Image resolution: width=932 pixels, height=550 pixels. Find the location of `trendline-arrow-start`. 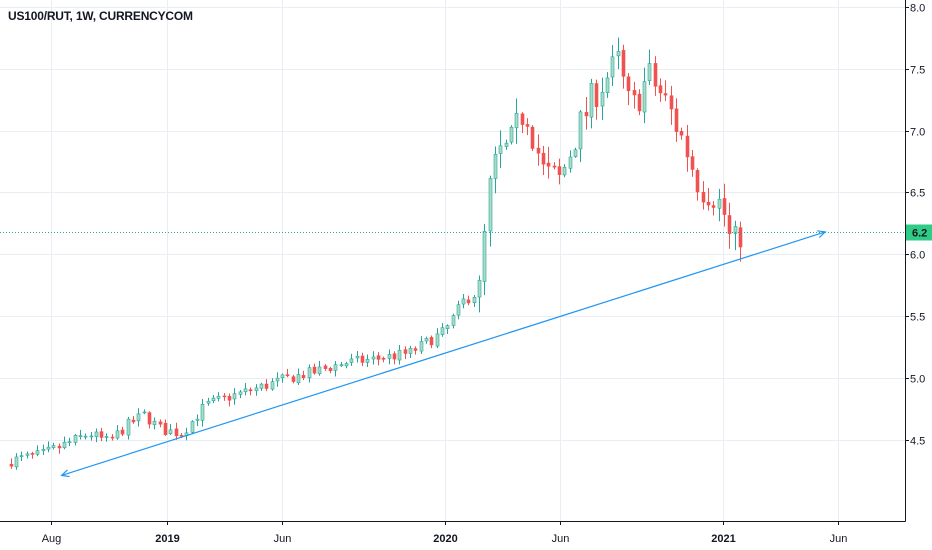

trendline-arrow-start is located at coordinates (65, 473).